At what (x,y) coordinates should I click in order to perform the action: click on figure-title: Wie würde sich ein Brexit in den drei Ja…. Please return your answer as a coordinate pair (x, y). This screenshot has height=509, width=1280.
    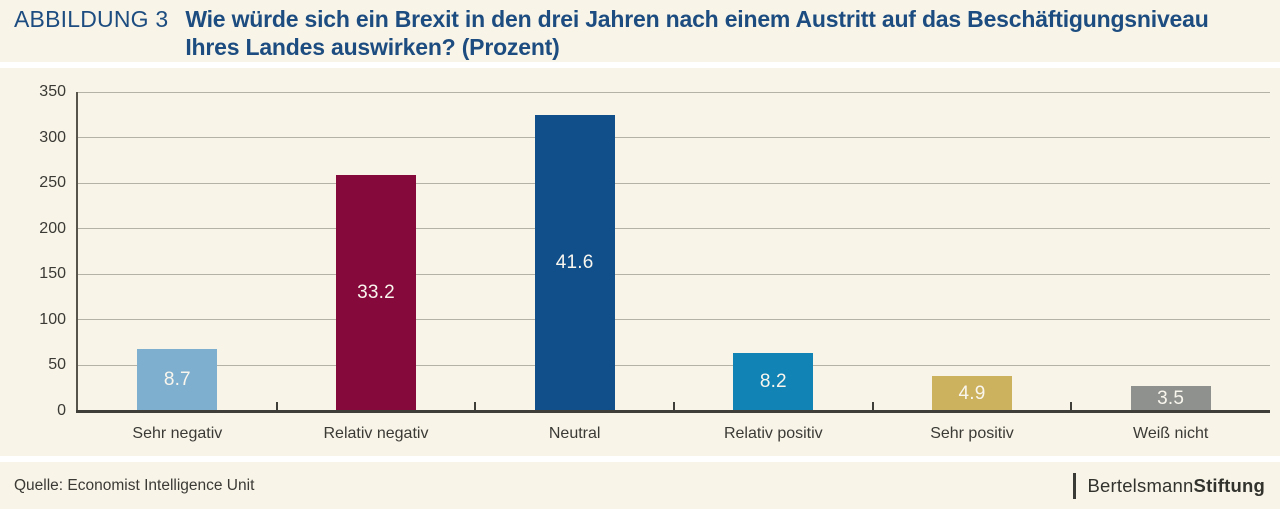
    Looking at the image, I should click on (696, 33).